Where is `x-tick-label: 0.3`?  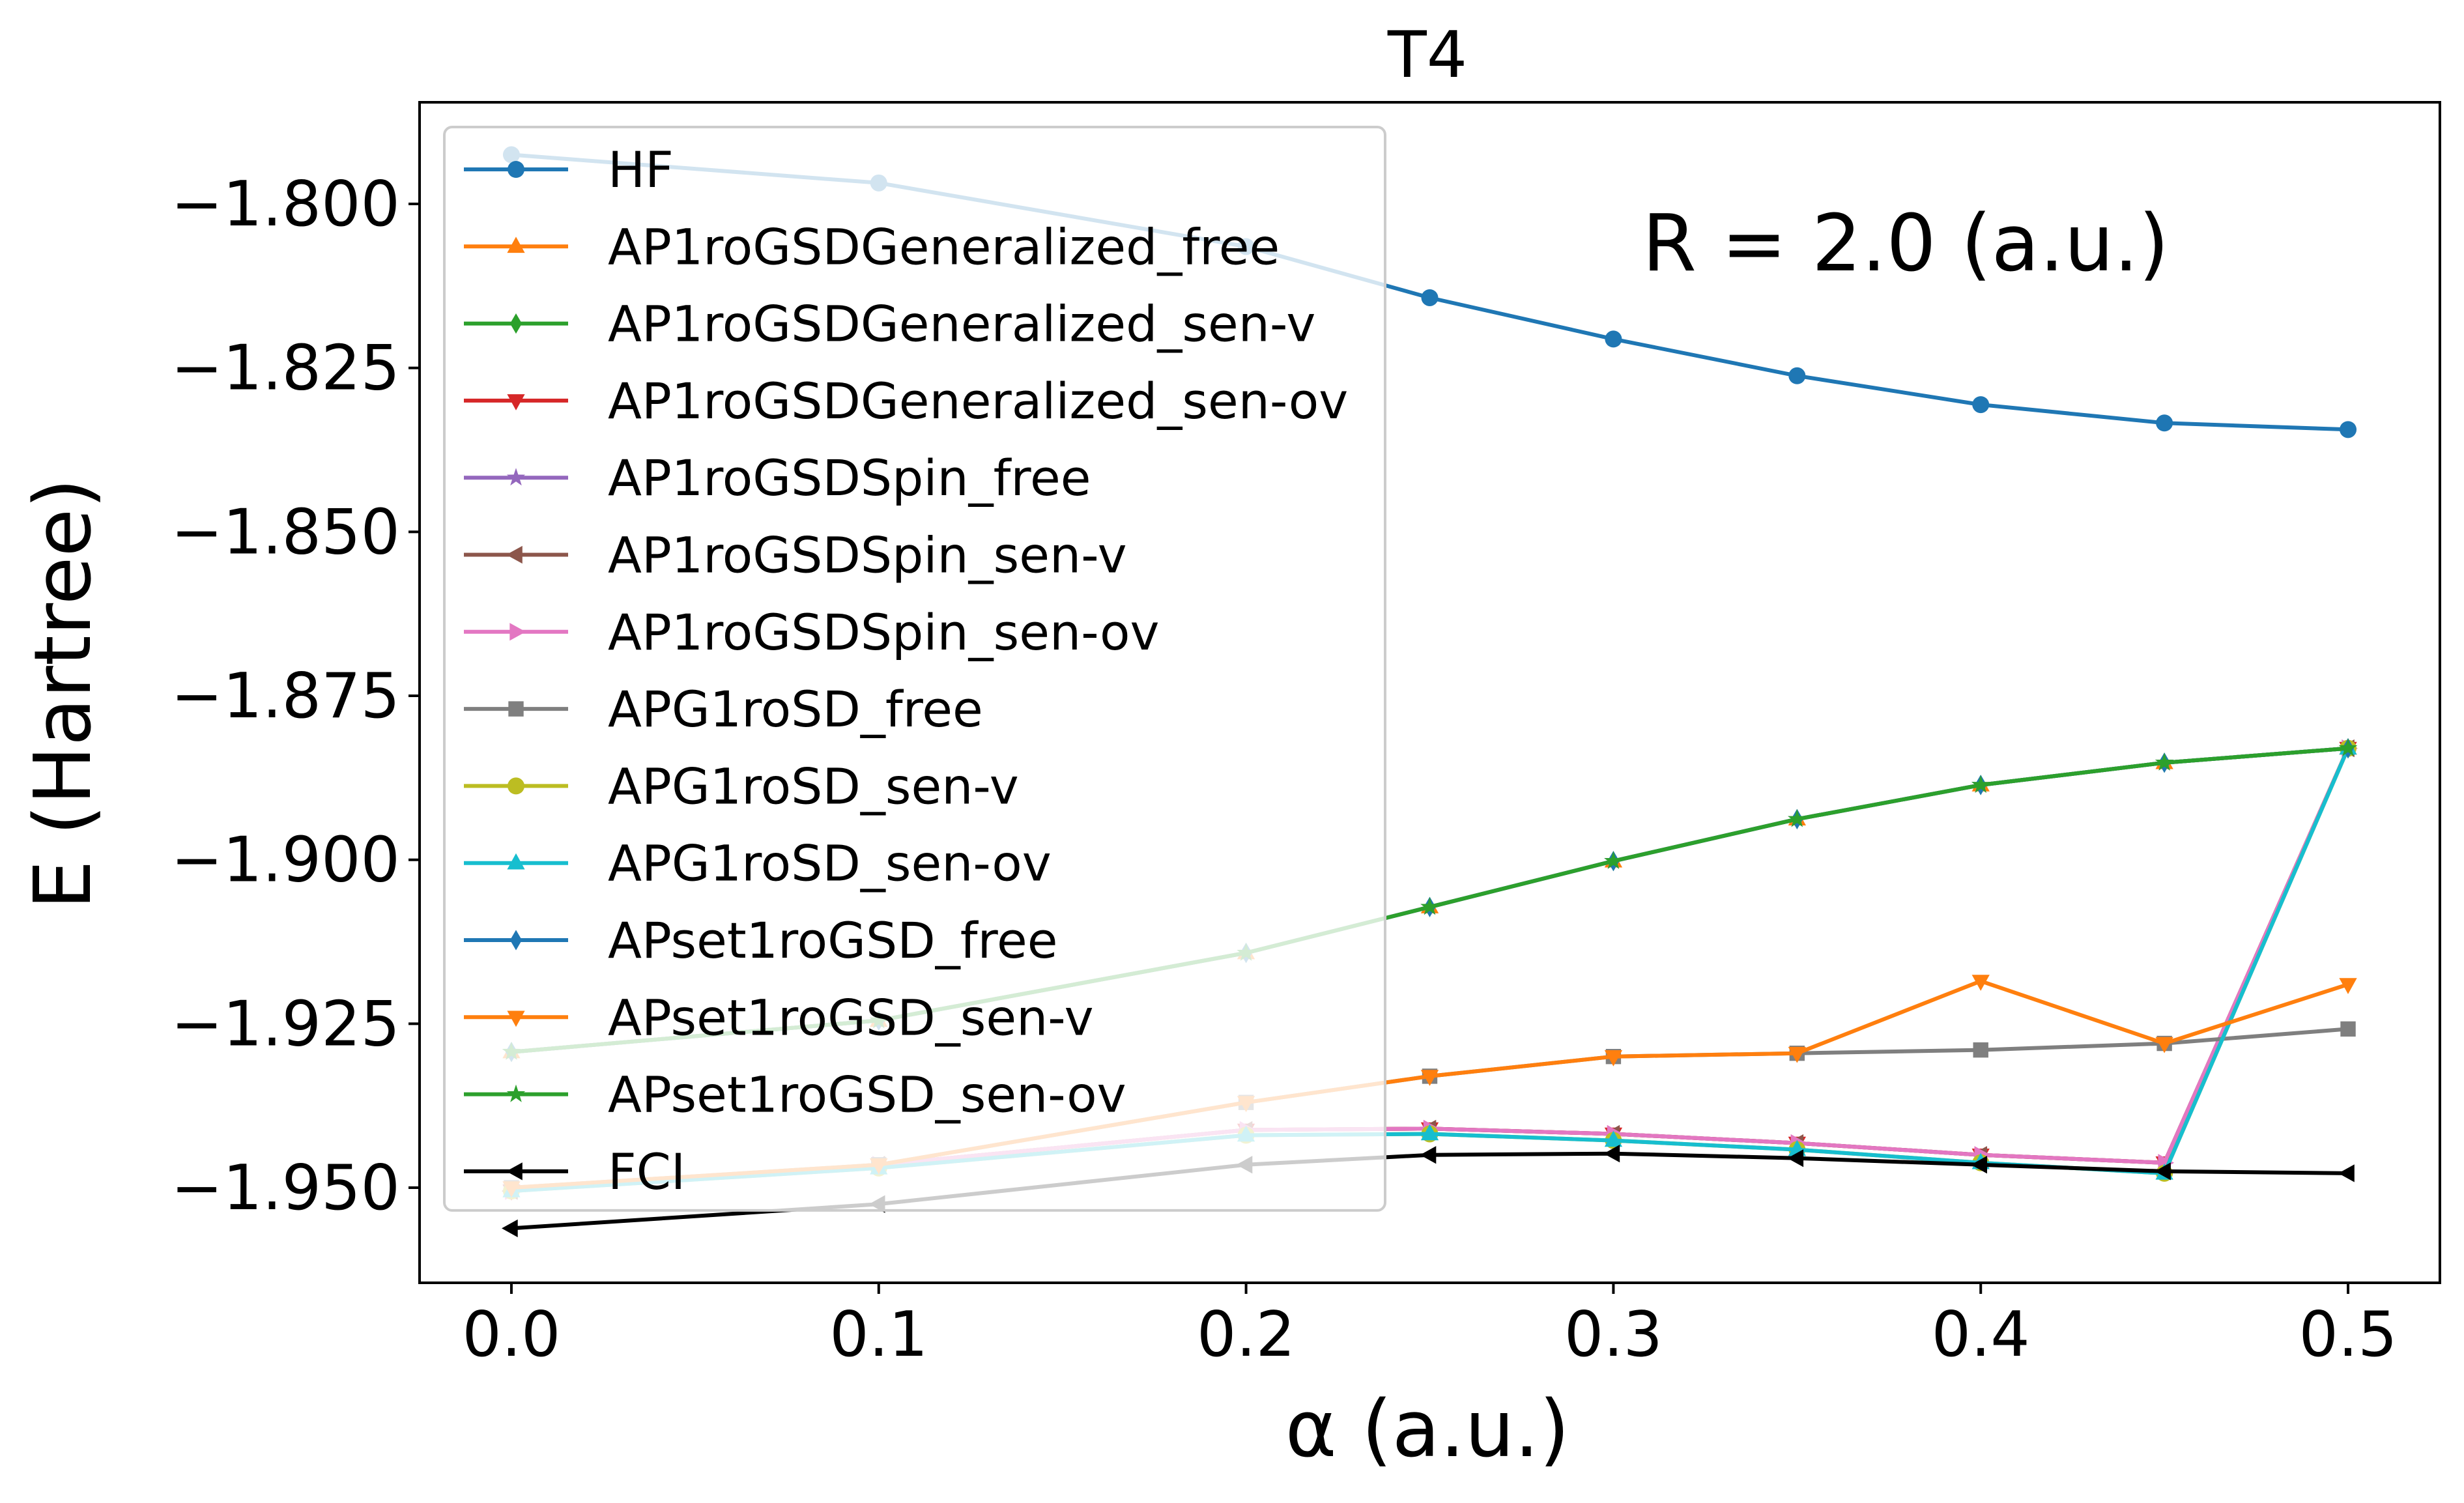 x-tick-label: 0.3 is located at coordinates (1613, 1335).